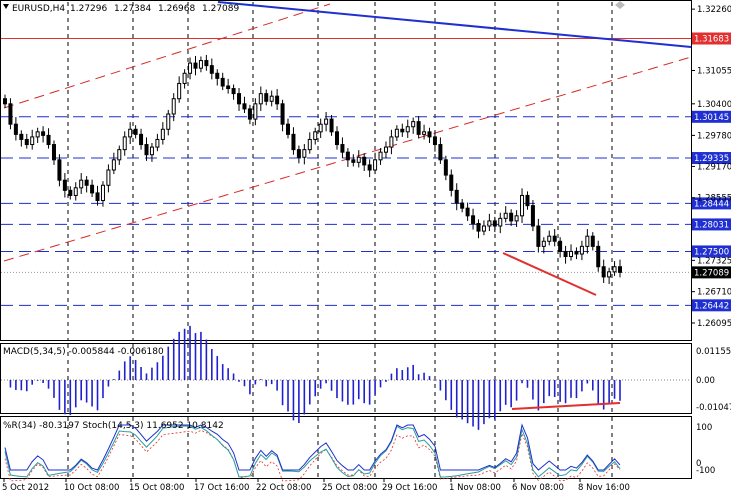  Describe the element at coordinates (91, 488) in the screenshot. I see `time-label: 10 Oct 08:00` at that location.